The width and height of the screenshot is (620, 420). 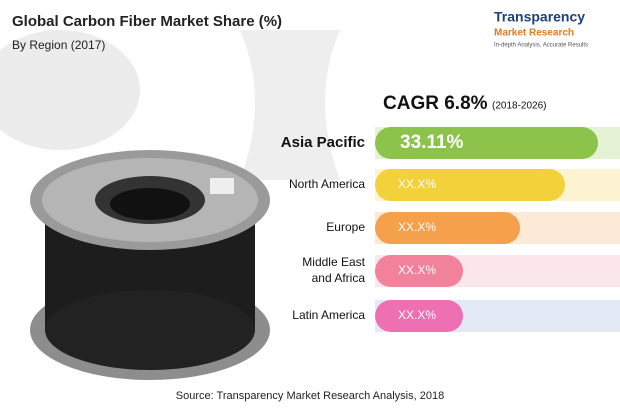 I want to click on title: Global Carbon Fiber Market Share (%), so click(x=147, y=21).